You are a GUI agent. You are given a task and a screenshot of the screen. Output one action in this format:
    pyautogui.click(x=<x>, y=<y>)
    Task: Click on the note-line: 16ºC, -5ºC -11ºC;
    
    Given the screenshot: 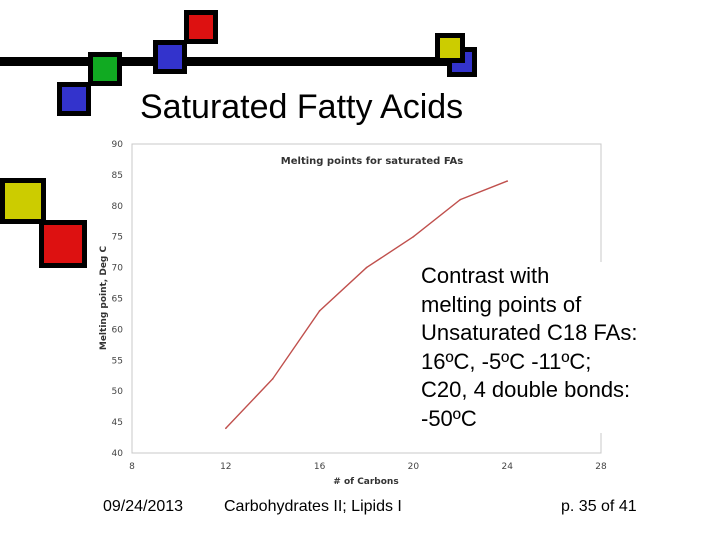 What is the action you would take?
    pyautogui.click(x=506, y=361)
    